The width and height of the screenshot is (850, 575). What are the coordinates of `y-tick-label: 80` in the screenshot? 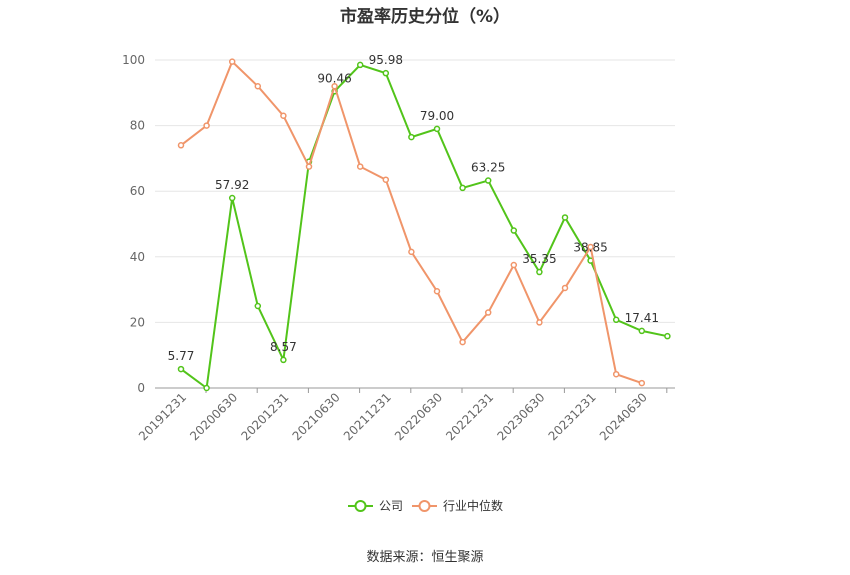 It's located at (137, 126).